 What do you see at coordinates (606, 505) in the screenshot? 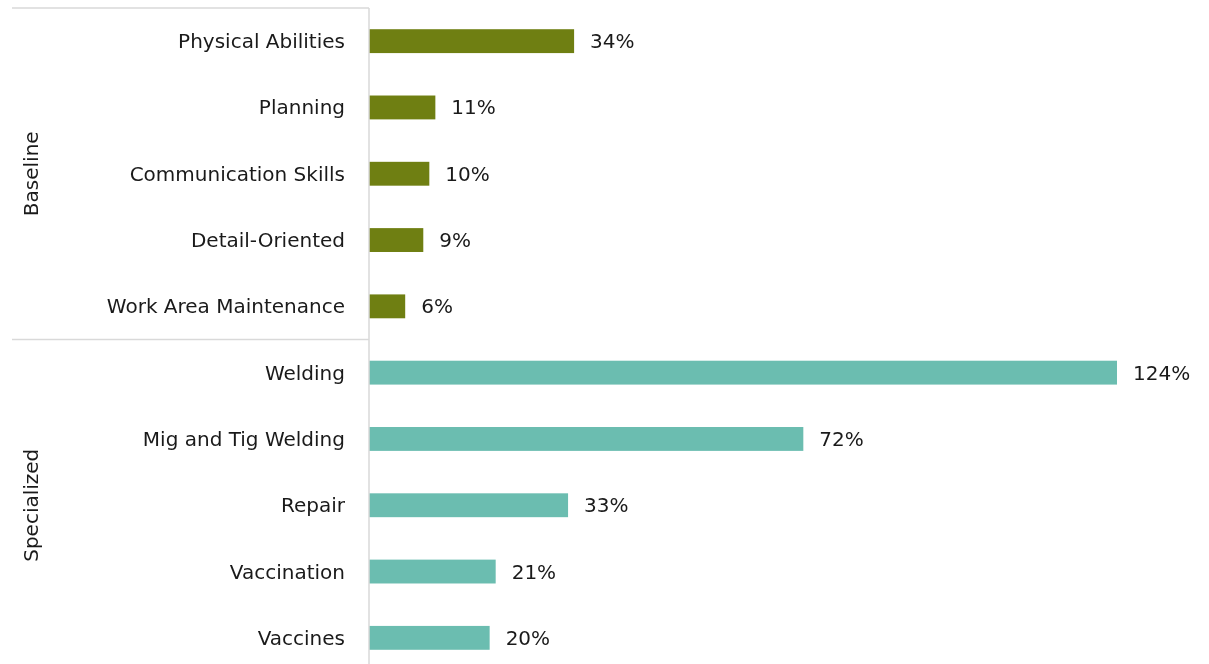
I see `data-label: 33%` at bounding box center [606, 505].